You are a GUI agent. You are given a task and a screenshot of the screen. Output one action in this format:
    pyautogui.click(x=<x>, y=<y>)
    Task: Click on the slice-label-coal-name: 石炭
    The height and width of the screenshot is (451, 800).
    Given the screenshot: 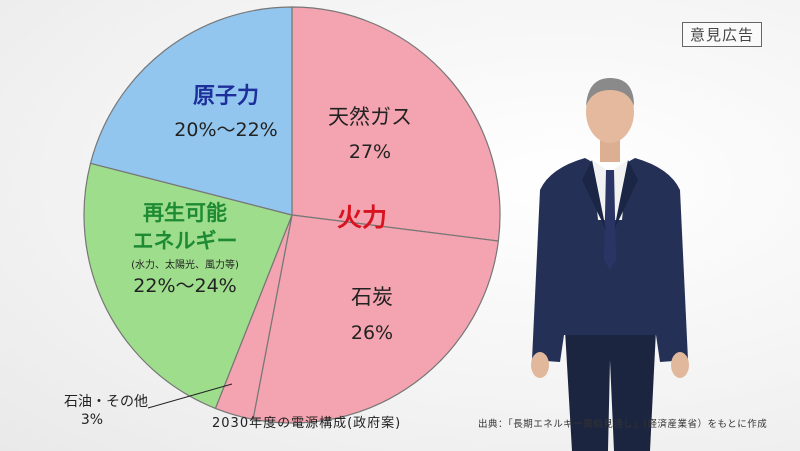 What is the action you would take?
    pyautogui.click(x=372, y=297)
    